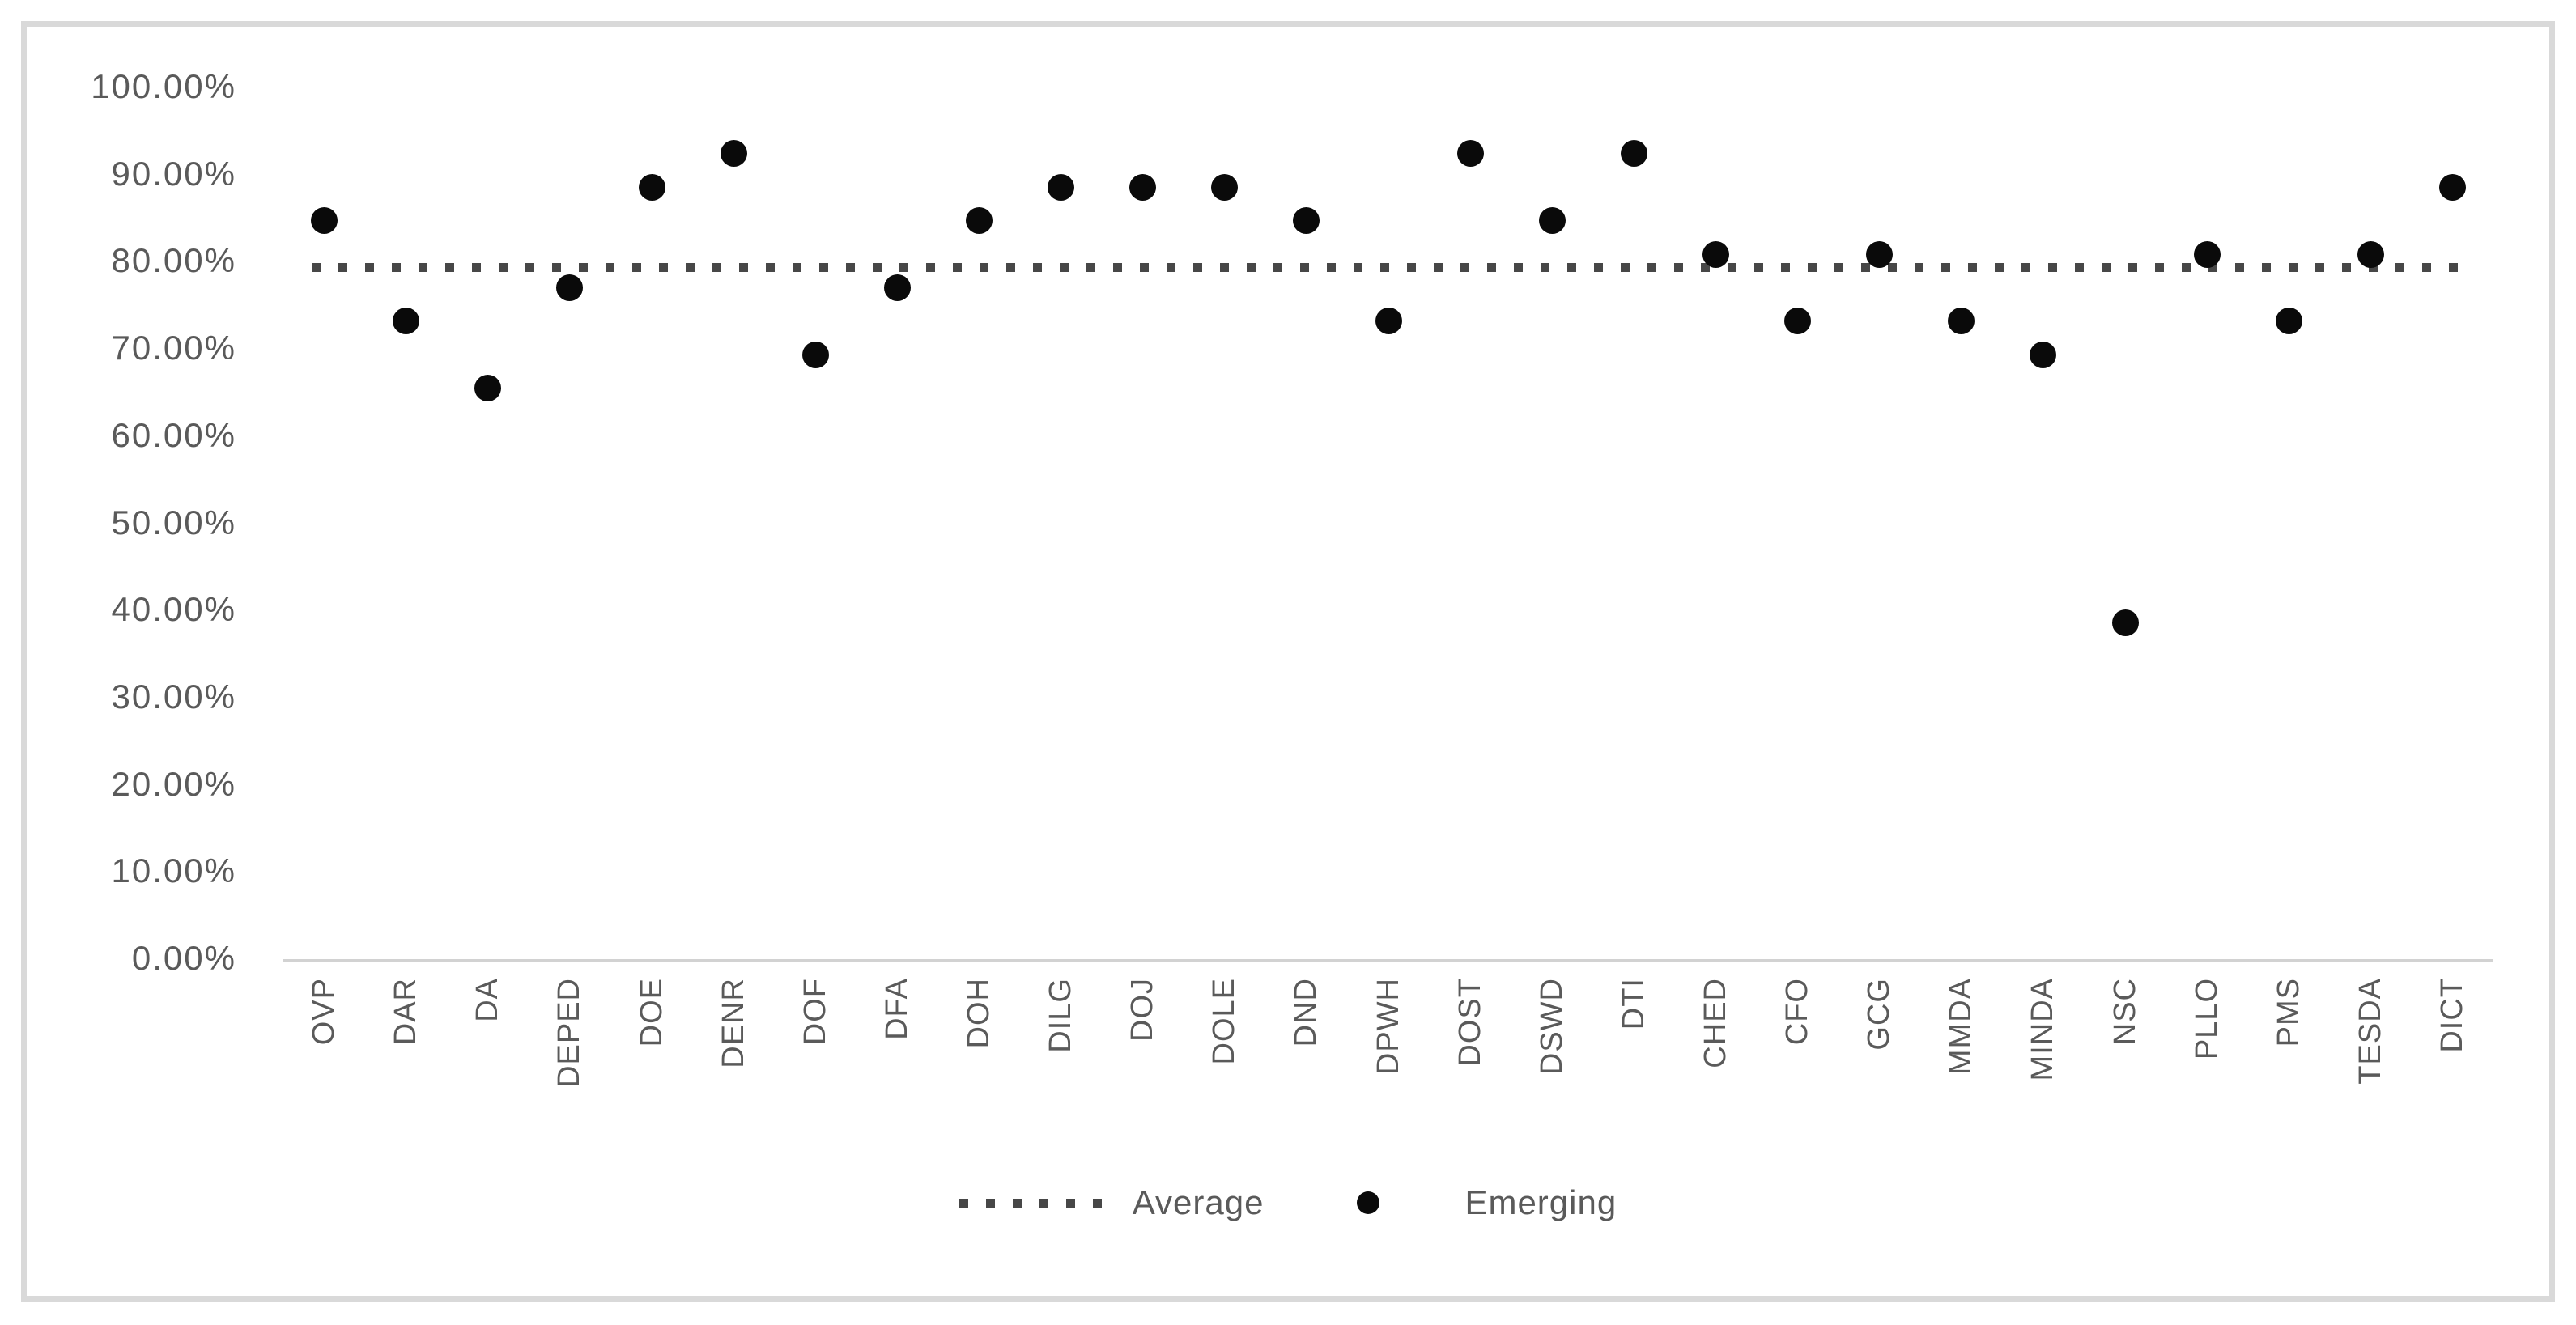 The width and height of the screenshot is (2576, 1325). Describe the element at coordinates (174, 609) in the screenshot. I see `y-tick-label: 40.00%` at that location.